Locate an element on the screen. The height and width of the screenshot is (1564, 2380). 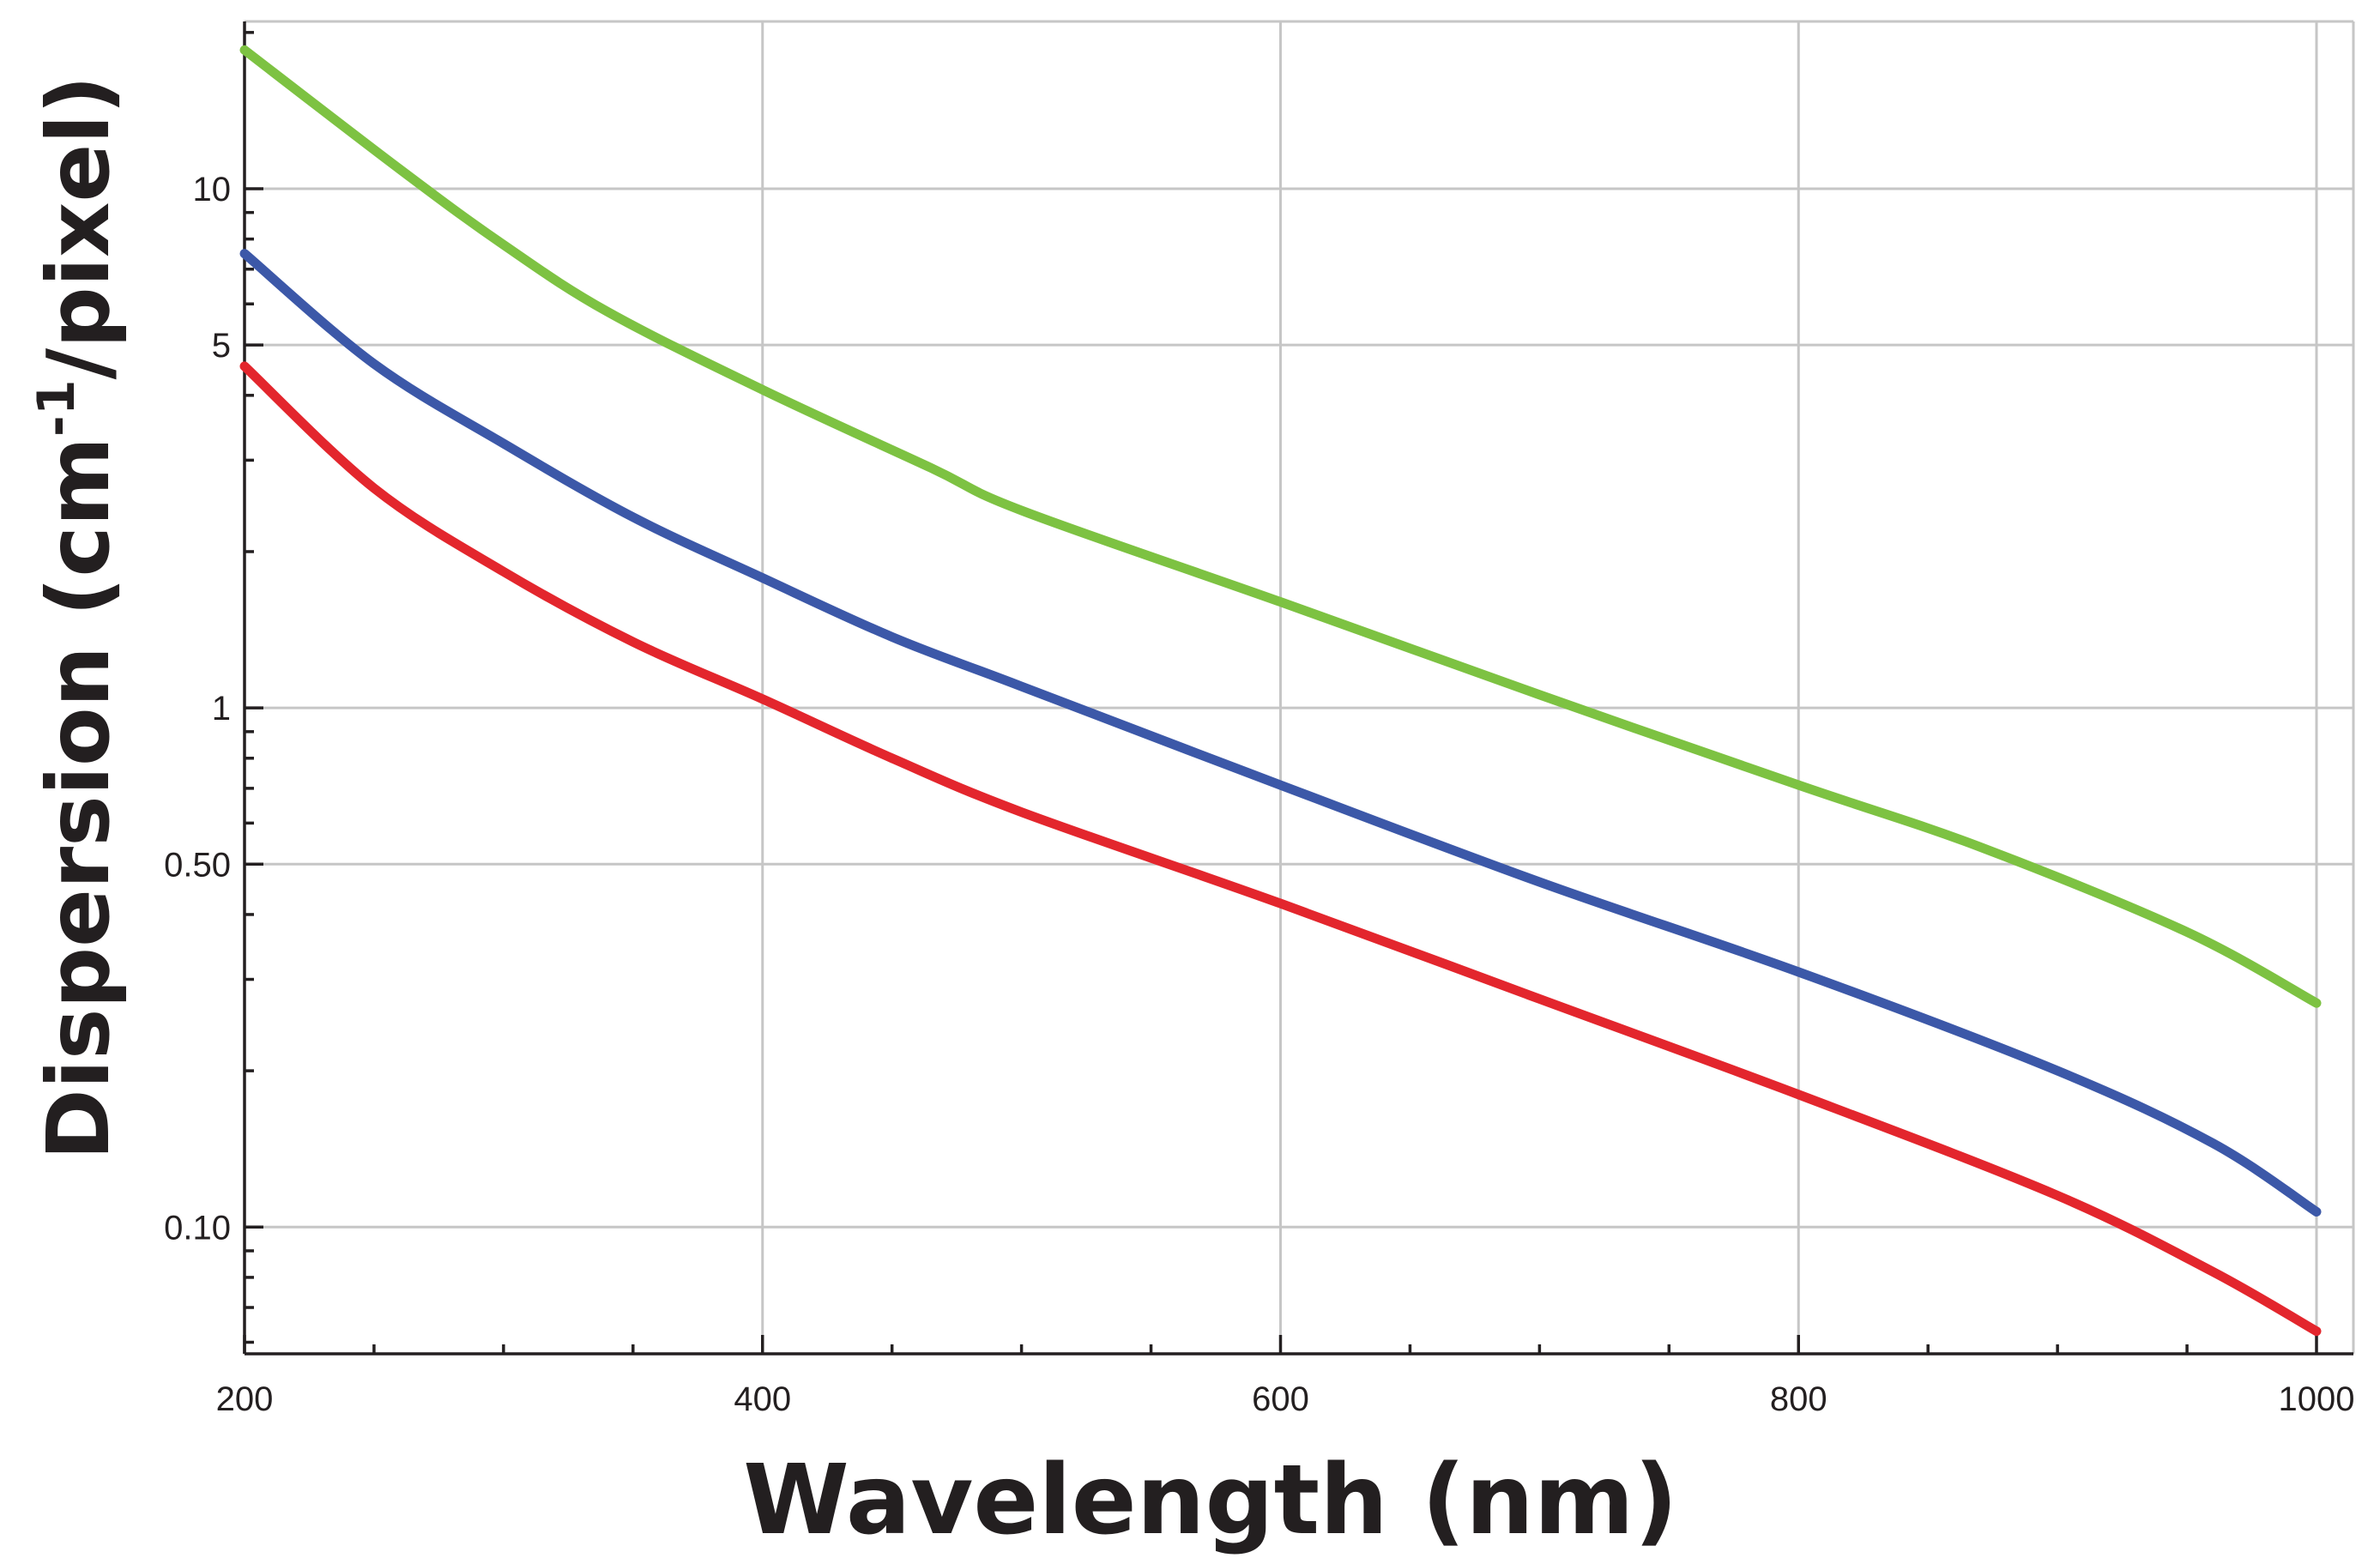
x-tick-label-200: 200 is located at coordinates (245, 1399).